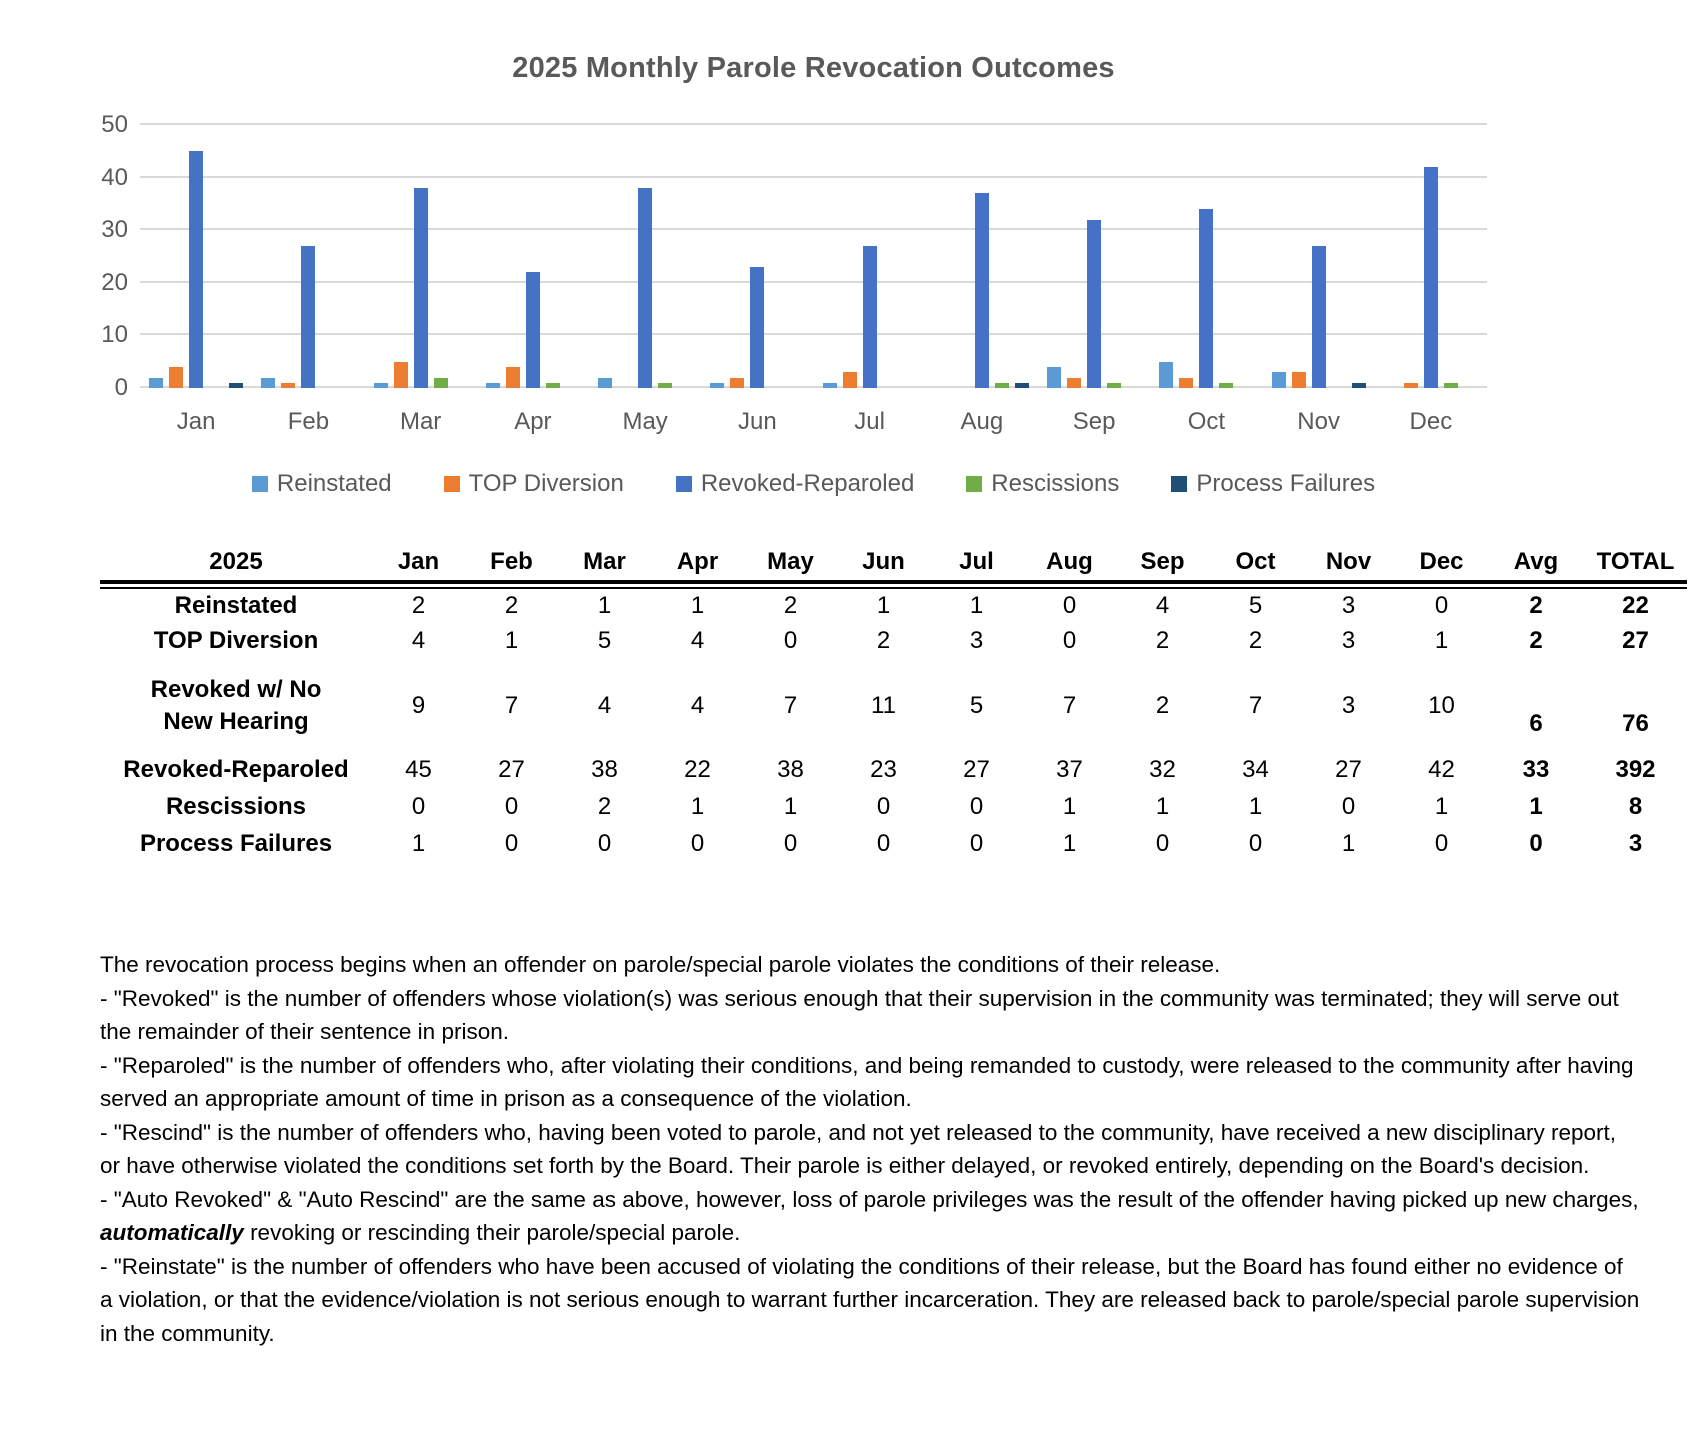  I want to click on x-tick-label-aug: Aug, so click(982, 421).